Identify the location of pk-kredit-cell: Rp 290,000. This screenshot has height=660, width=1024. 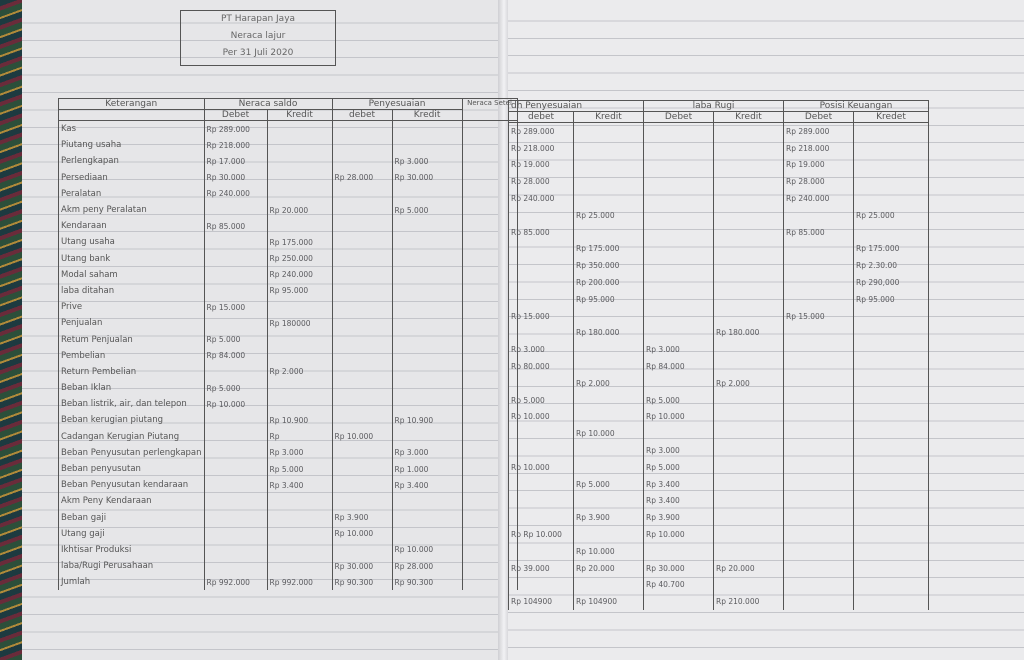
(891, 282).